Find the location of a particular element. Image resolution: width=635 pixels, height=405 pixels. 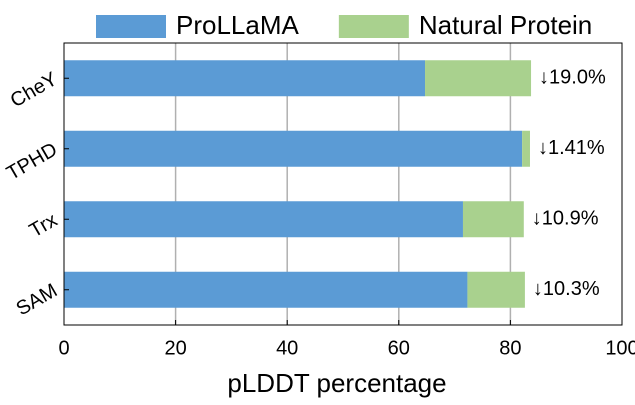

x-tick-label: 60 is located at coordinates (399, 348).